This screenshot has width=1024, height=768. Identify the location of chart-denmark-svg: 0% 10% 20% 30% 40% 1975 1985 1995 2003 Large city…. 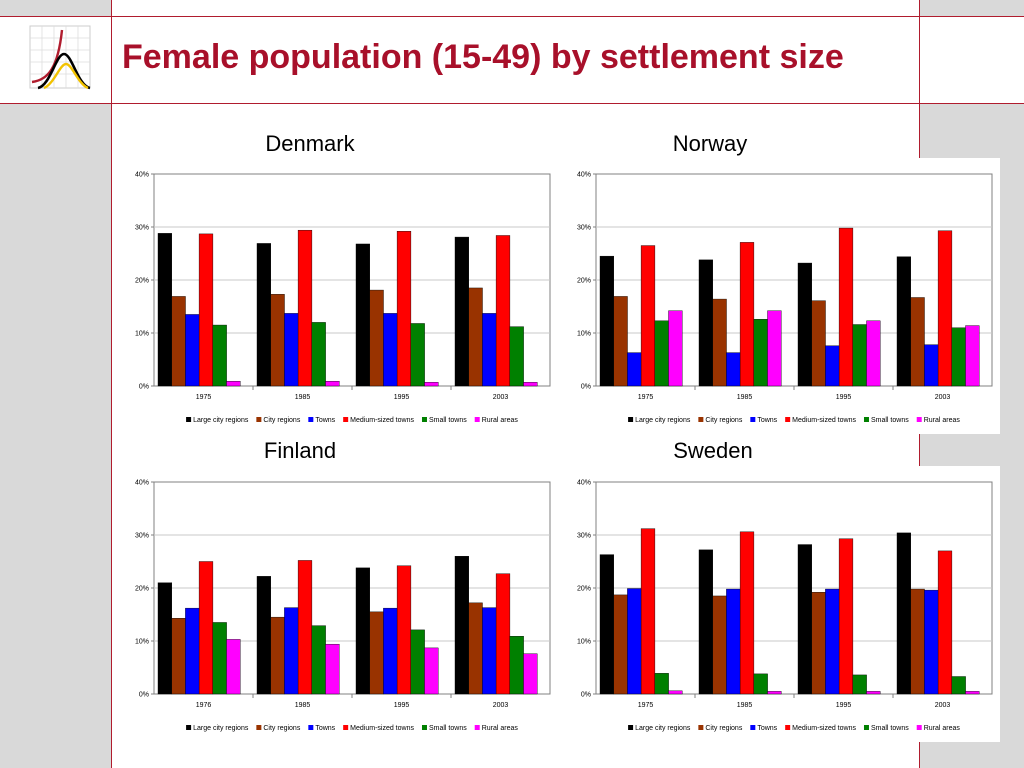
(343, 298).